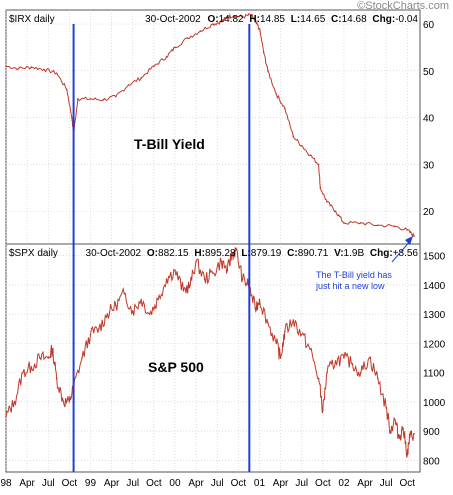 Image resolution: width=453 pixels, height=495 pixels. What do you see at coordinates (169, 144) in the screenshot?
I see `tbill-yield-label: T-Bill Yield` at bounding box center [169, 144].